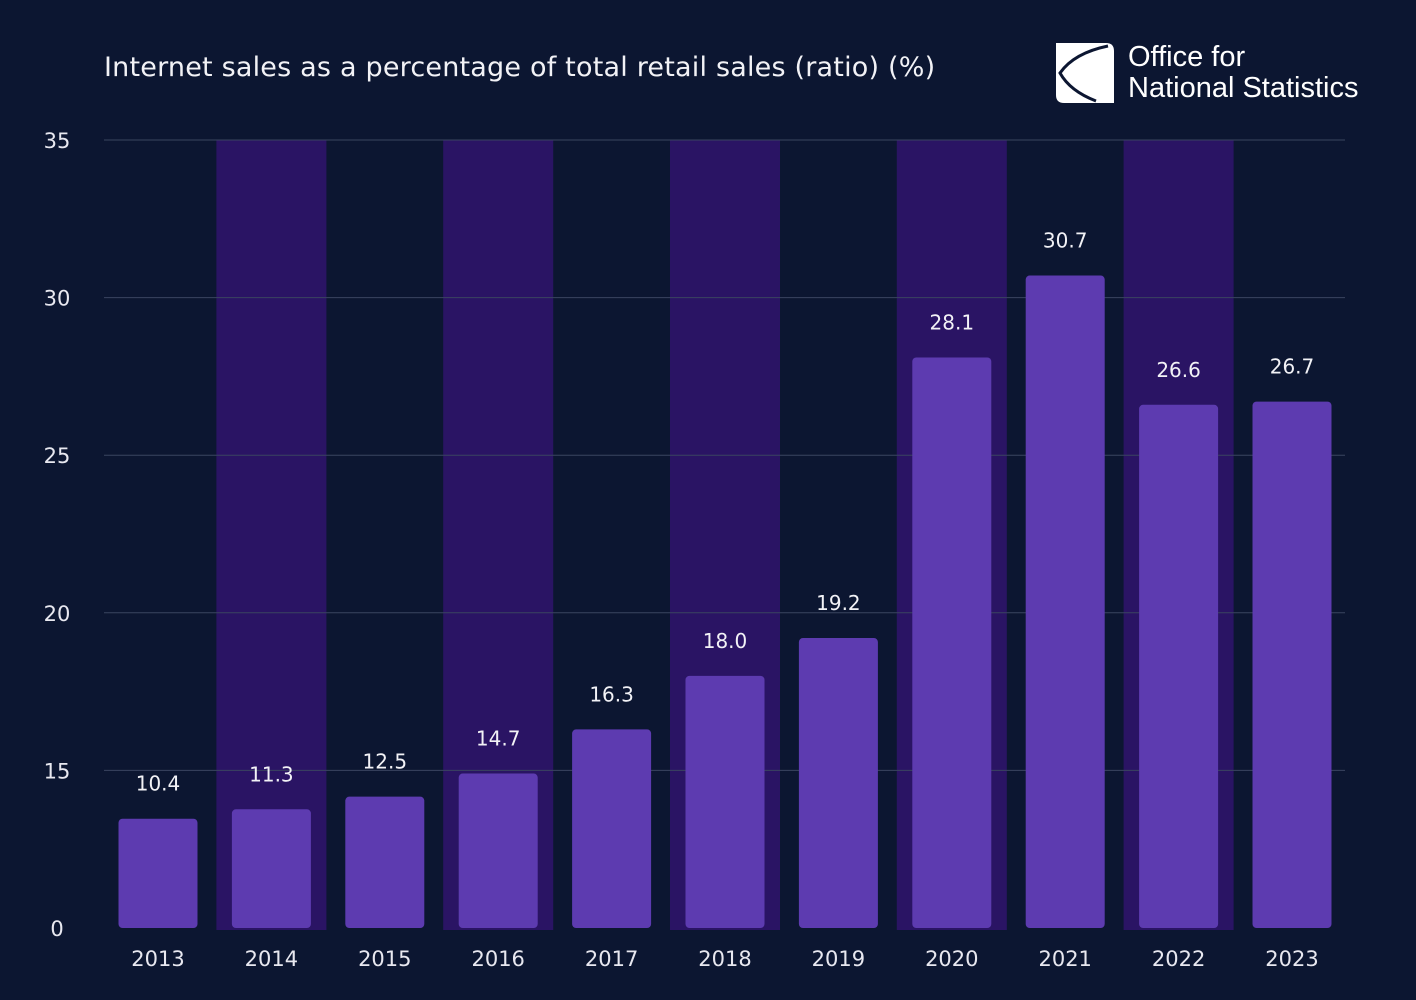 This screenshot has height=1000, width=1416. What do you see at coordinates (384, 959) in the screenshot?
I see `x-tick-label: 2015` at bounding box center [384, 959].